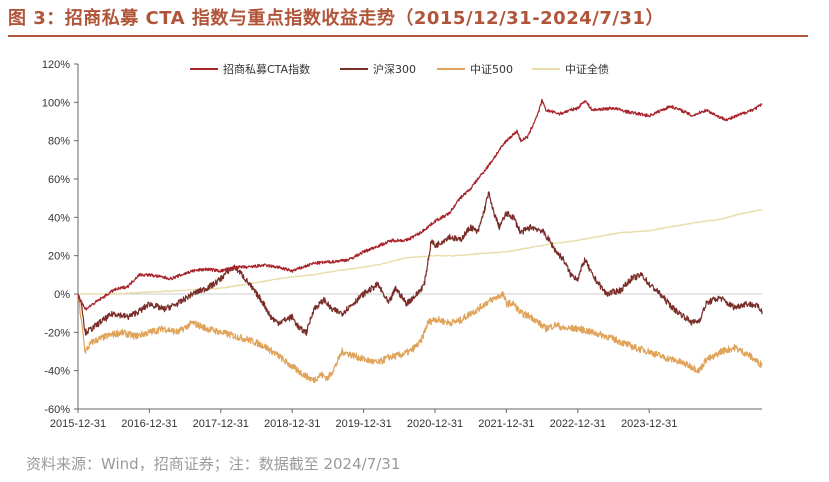 The width and height of the screenshot is (829, 482). Describe the element at coordinates (266, 69) in the screenshot. I see `legend-label: 招商私募CTA指数` at that location.